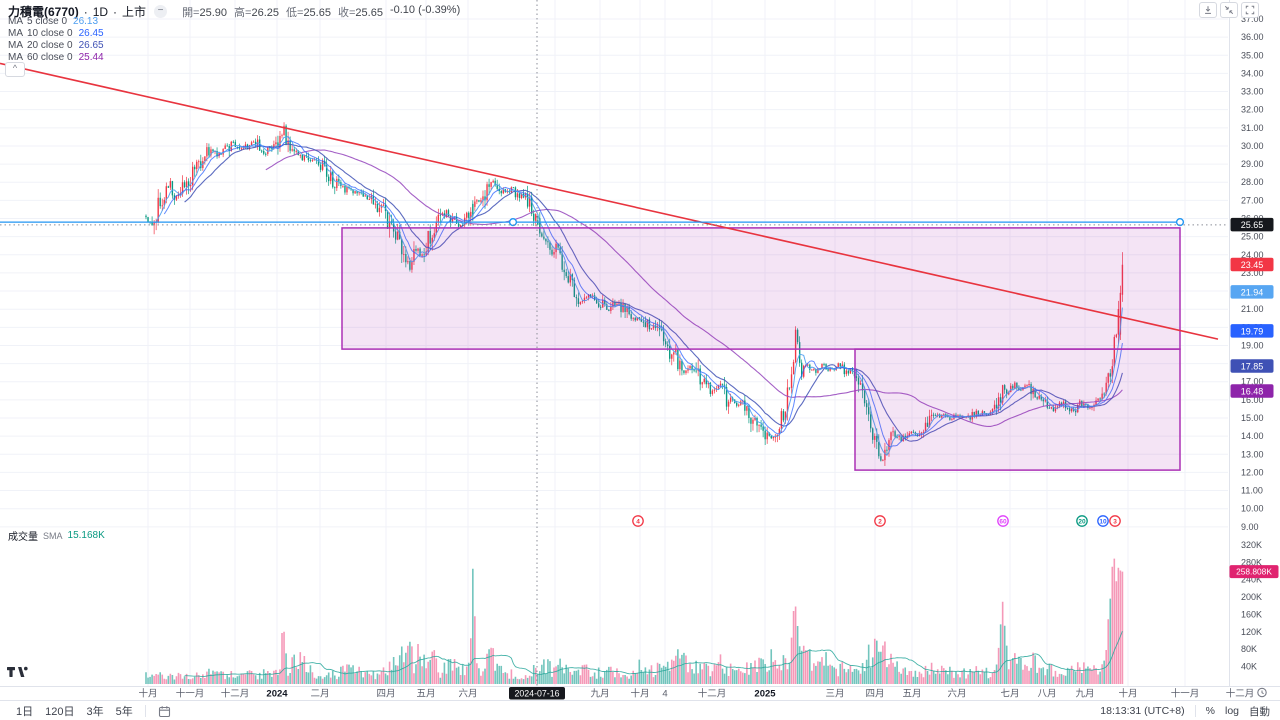  I want to click on price-axis-badge: 21.94, so click(1252, 292).